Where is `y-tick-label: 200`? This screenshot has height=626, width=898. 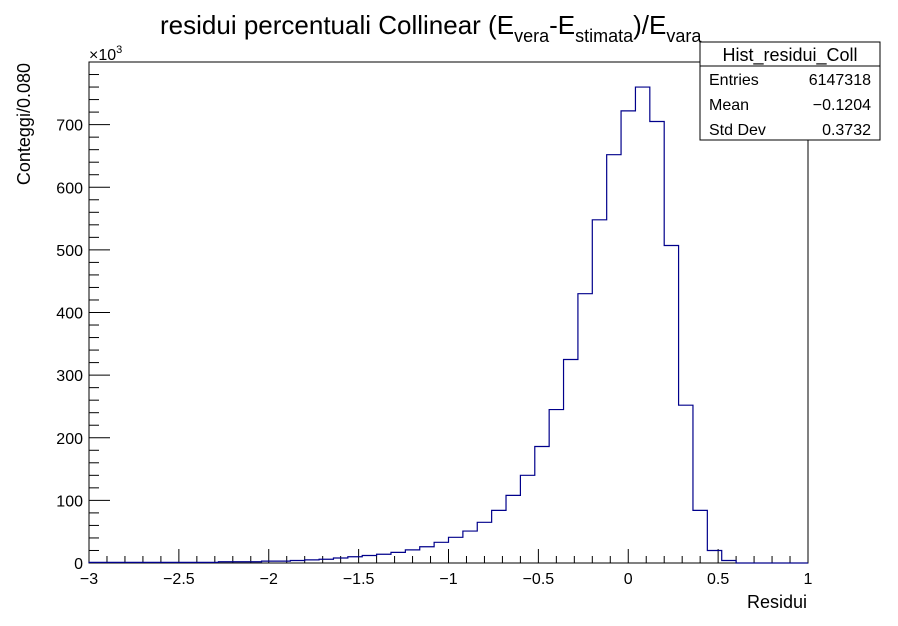
y-tick-label: 200 is located at coordinates (69, 439).